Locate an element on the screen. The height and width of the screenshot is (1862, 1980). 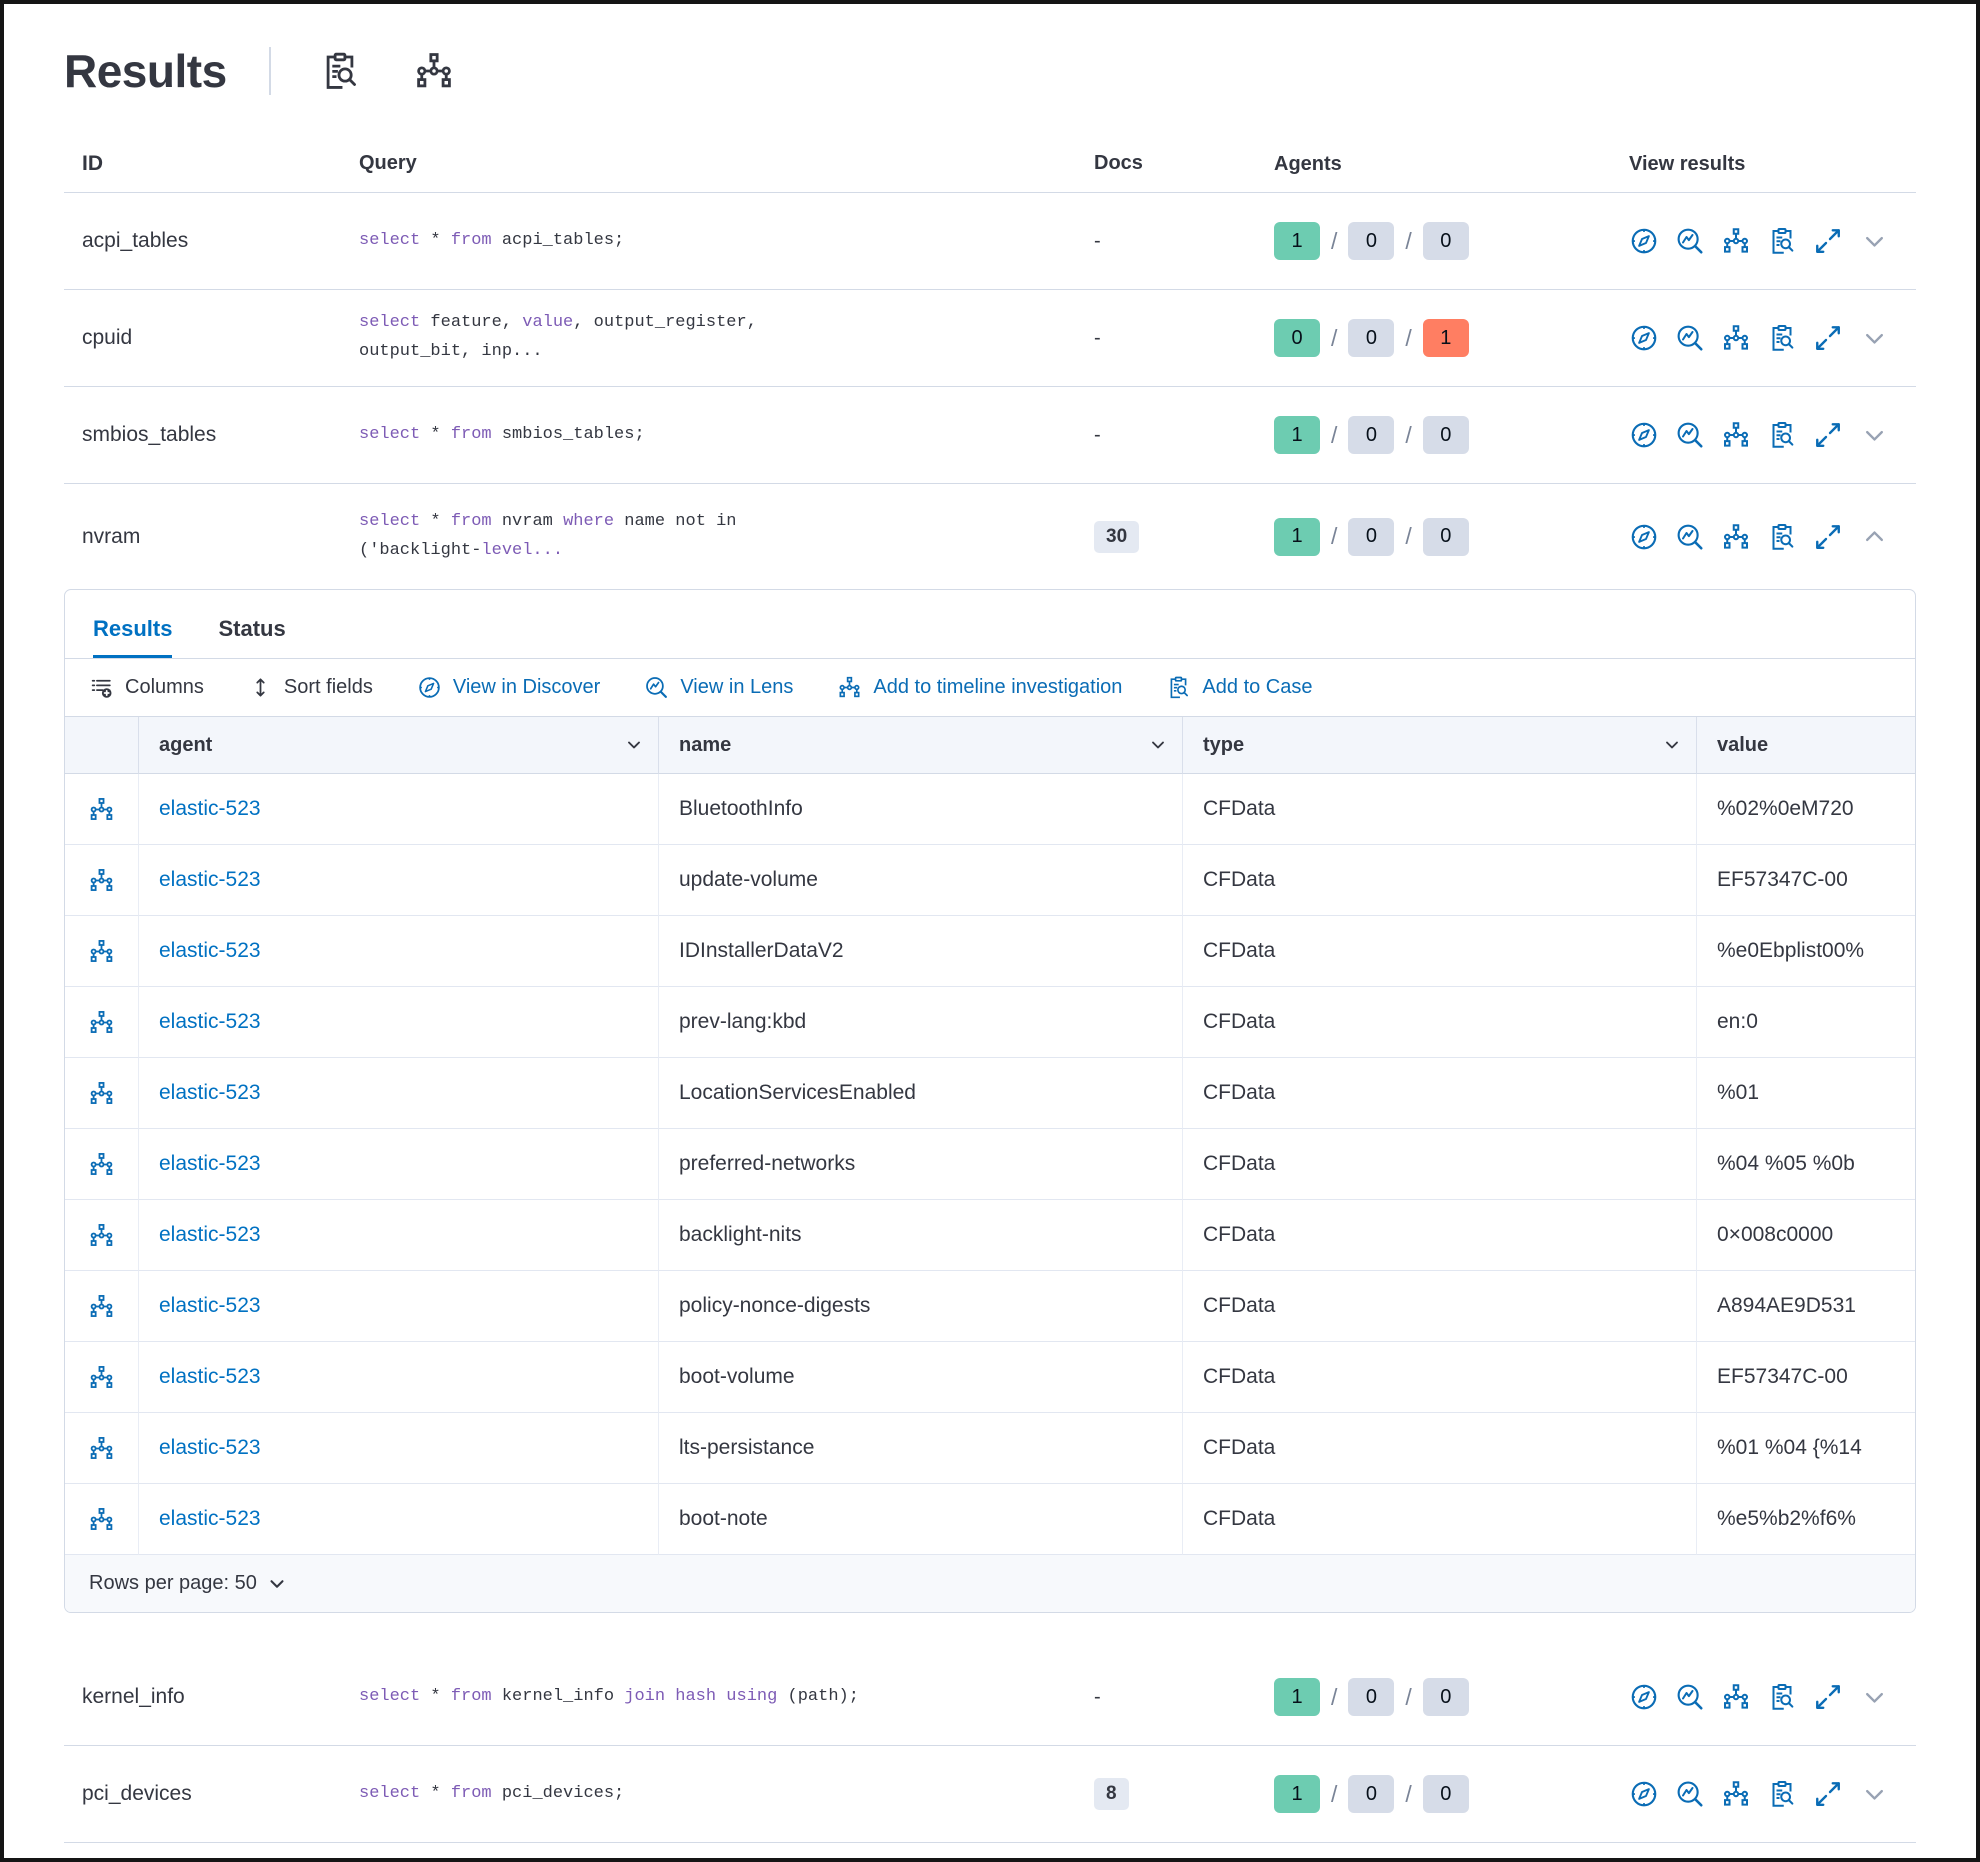
grid-cell-name: prev-lang:kbd is located at coordinates (921, 1022).